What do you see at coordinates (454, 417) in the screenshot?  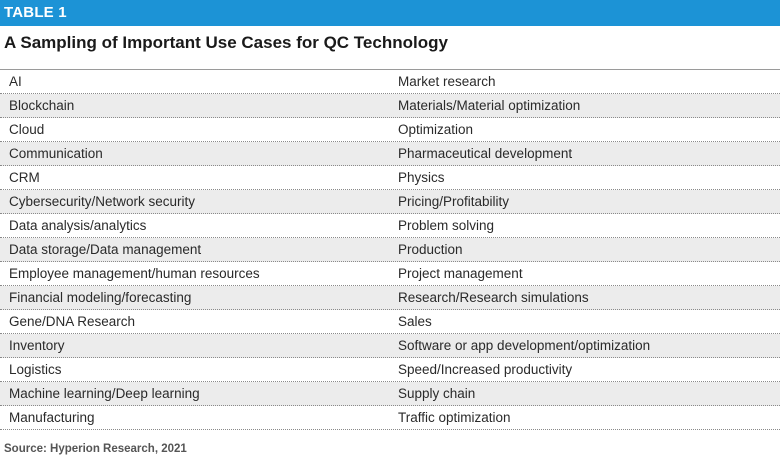 I see `table-cell-right: Traffic optimization` at bounding box center [454, 417].